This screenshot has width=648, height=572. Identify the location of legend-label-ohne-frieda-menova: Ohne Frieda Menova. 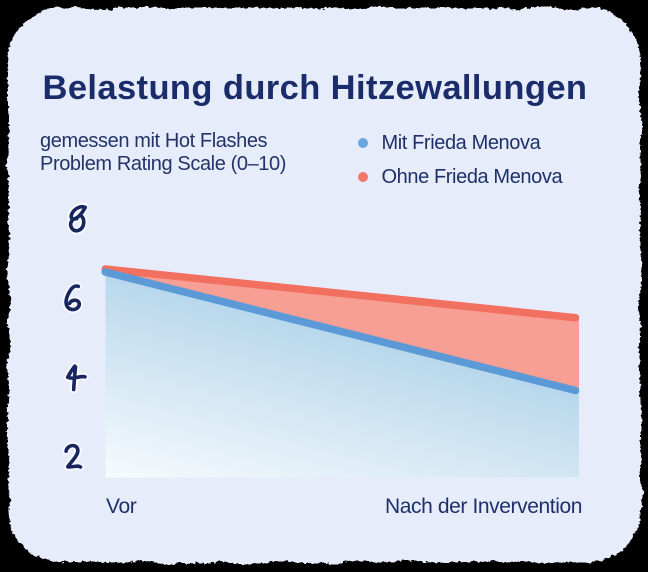
(472, 176).